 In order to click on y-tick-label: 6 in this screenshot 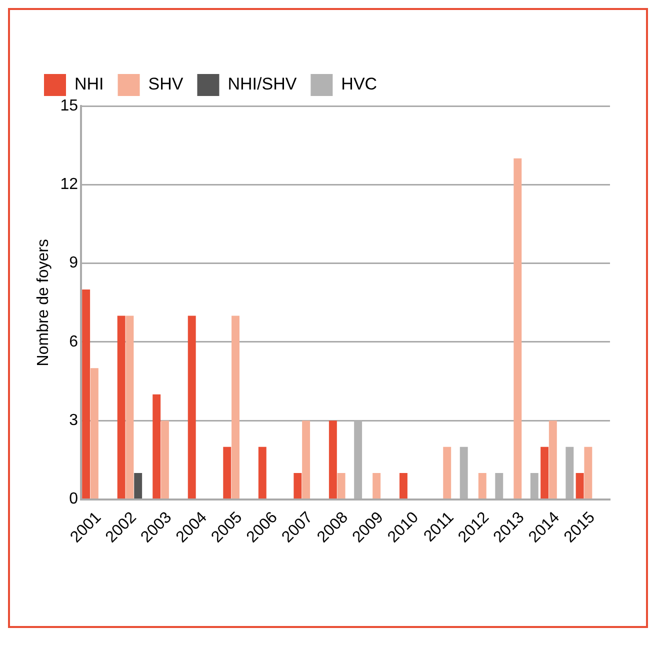, I will do `click(73, 341)`.